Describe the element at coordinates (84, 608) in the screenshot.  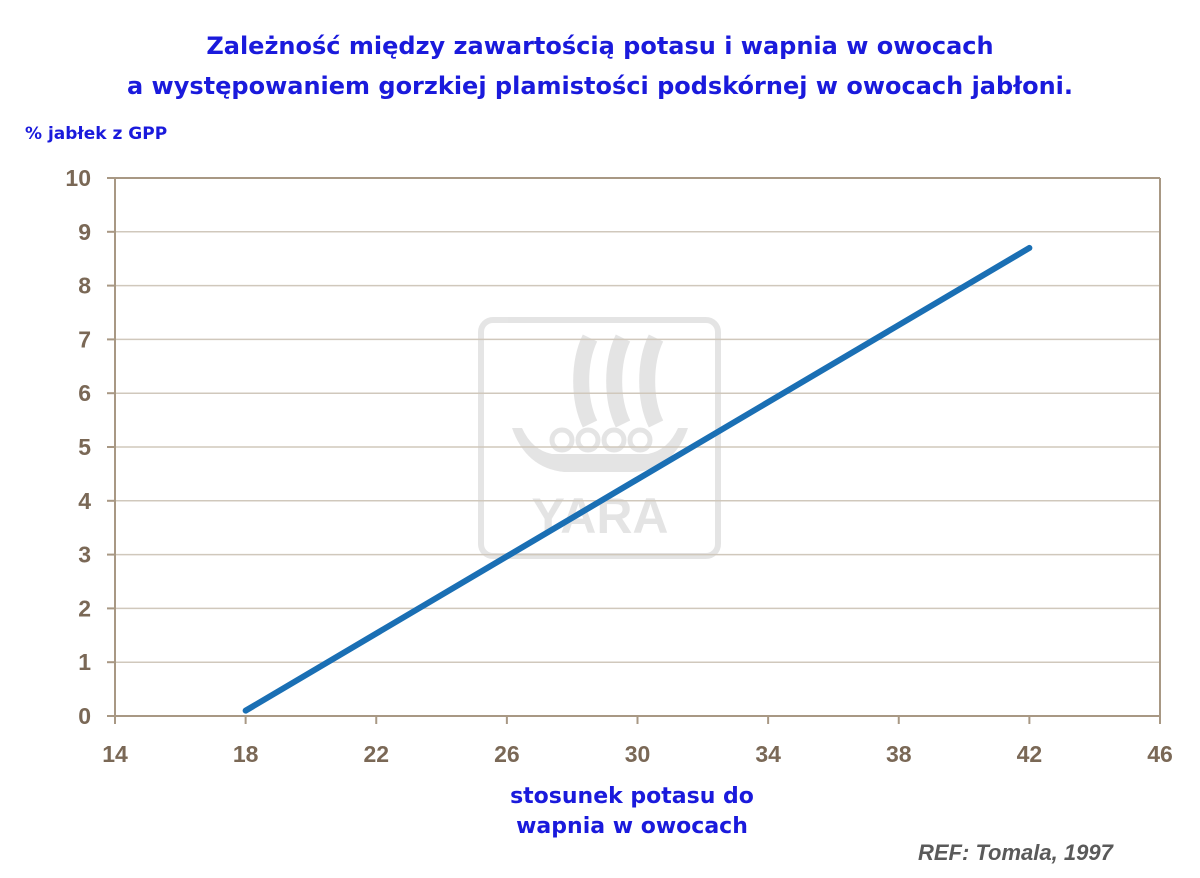
I see `y-tick-label: 2` at that location.